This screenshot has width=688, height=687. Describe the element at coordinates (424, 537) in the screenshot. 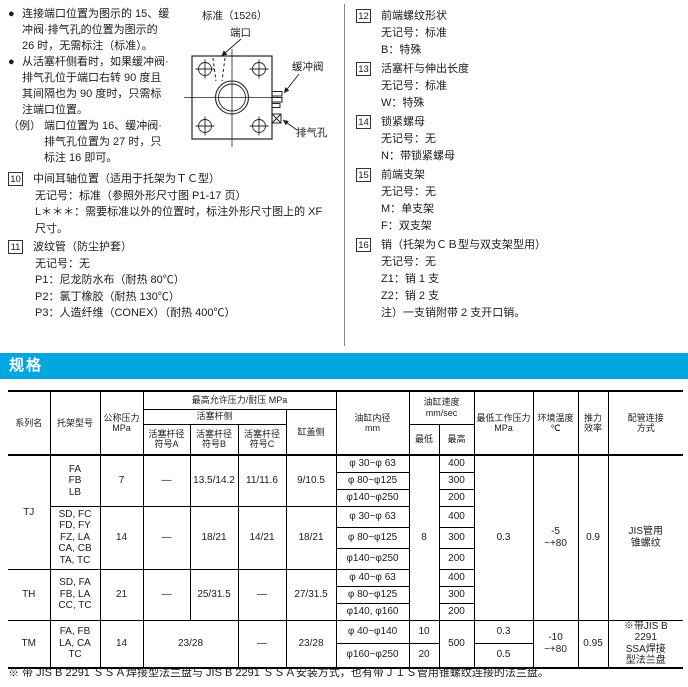

I see `tj-th-speed-min: 8` at that location.